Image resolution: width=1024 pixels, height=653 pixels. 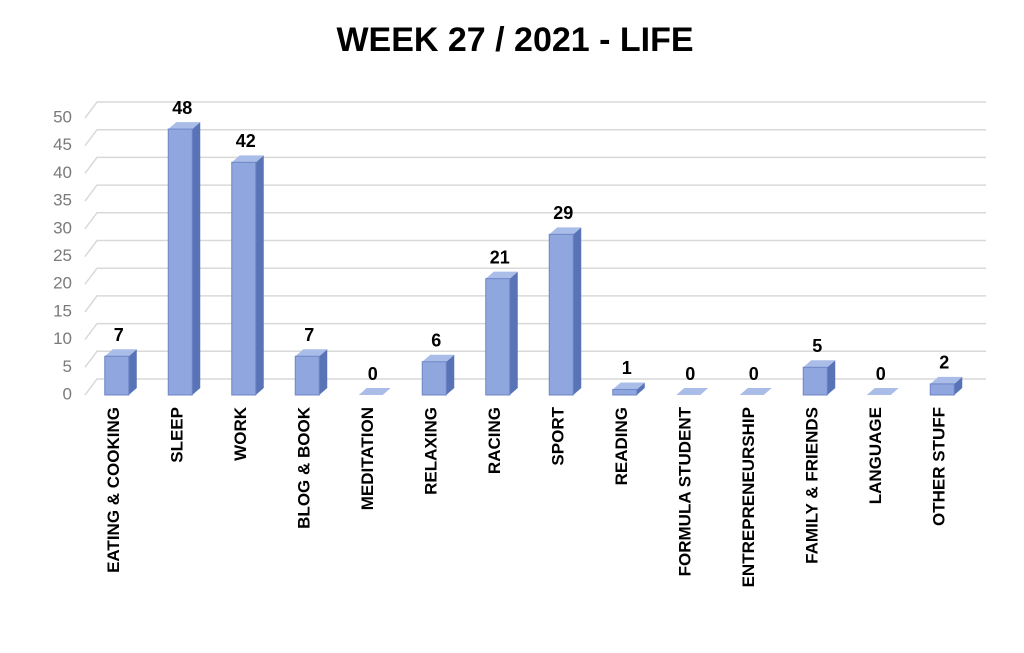 What do you see at coordinates (944, 363) in the screenshot?
I see `data-label: 2` at bounding box center [944, 363].